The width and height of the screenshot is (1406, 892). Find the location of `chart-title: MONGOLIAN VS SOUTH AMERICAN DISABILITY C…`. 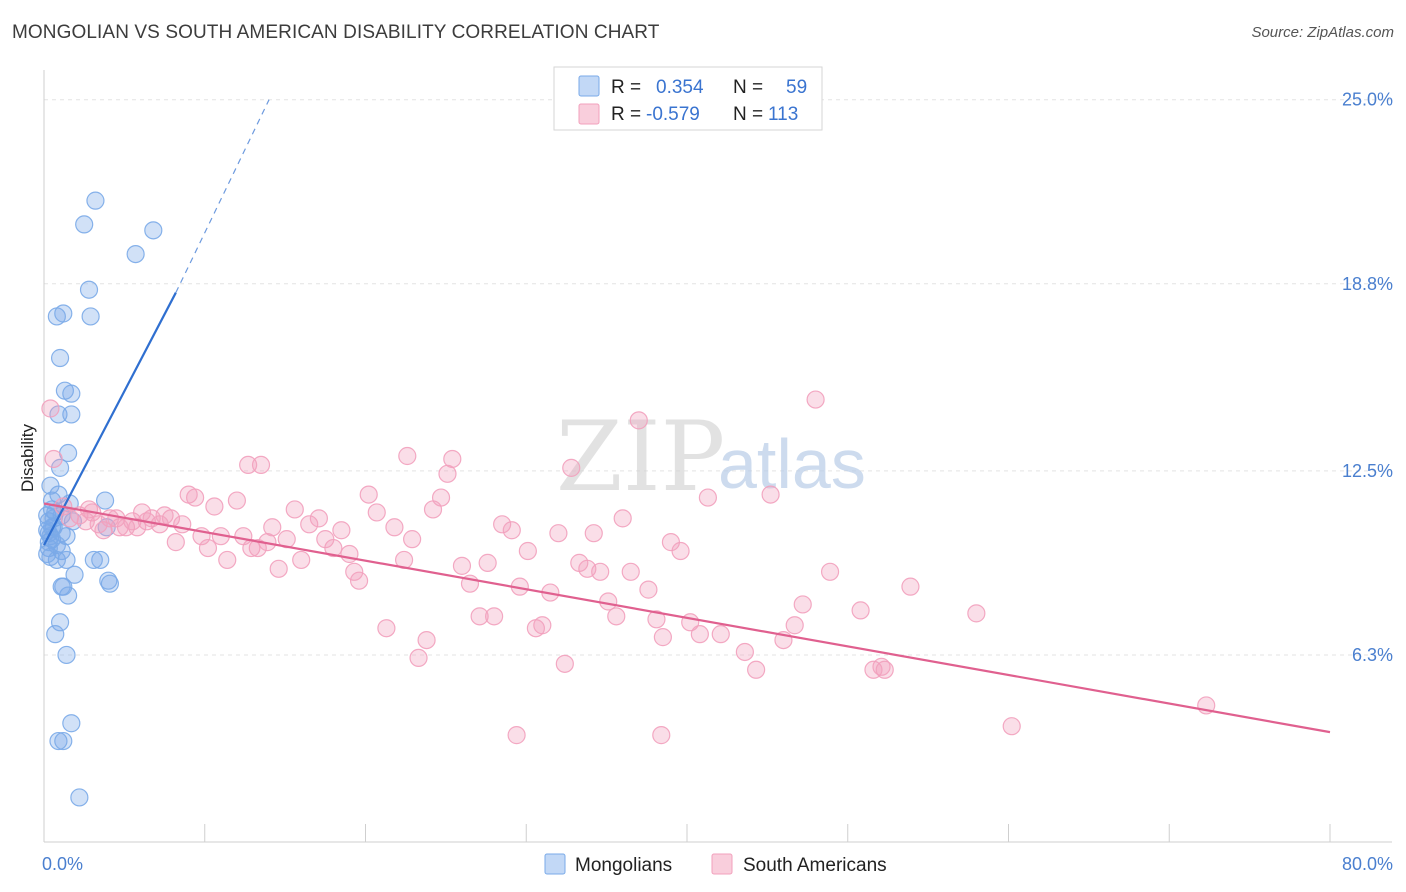

chart-title: MONGOLIAN VS SOUTH AMERICAN DISABILITY C… is located at coordinates (336, 32).